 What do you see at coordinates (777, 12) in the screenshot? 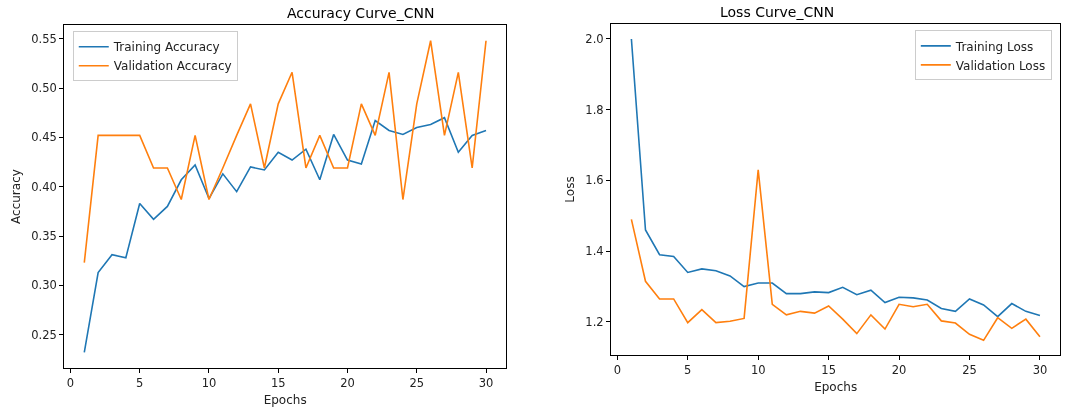
I see `chart-title: Loss Curve_CNN` at bounding box center [777, 12].